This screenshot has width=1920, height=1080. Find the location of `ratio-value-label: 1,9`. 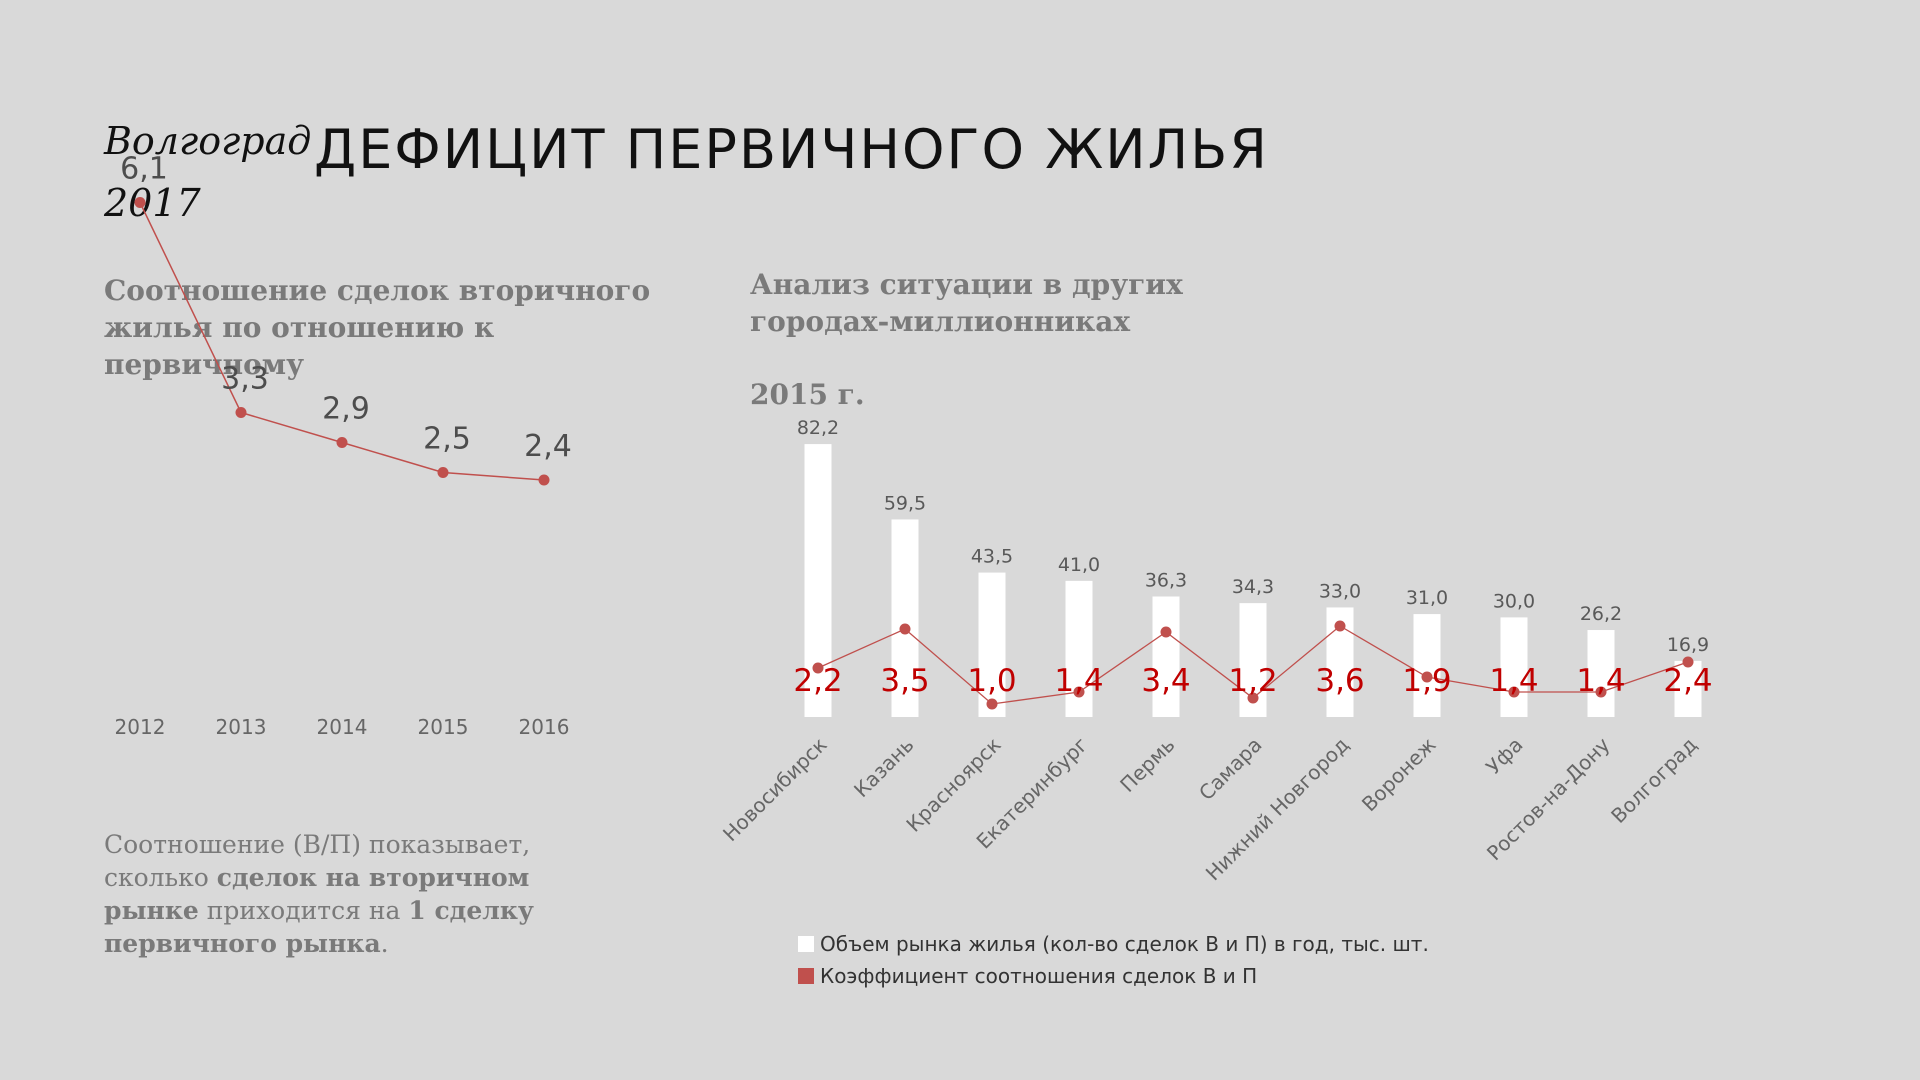

ratio-value-label: 1,9 is located at coordinates (1426, 681).